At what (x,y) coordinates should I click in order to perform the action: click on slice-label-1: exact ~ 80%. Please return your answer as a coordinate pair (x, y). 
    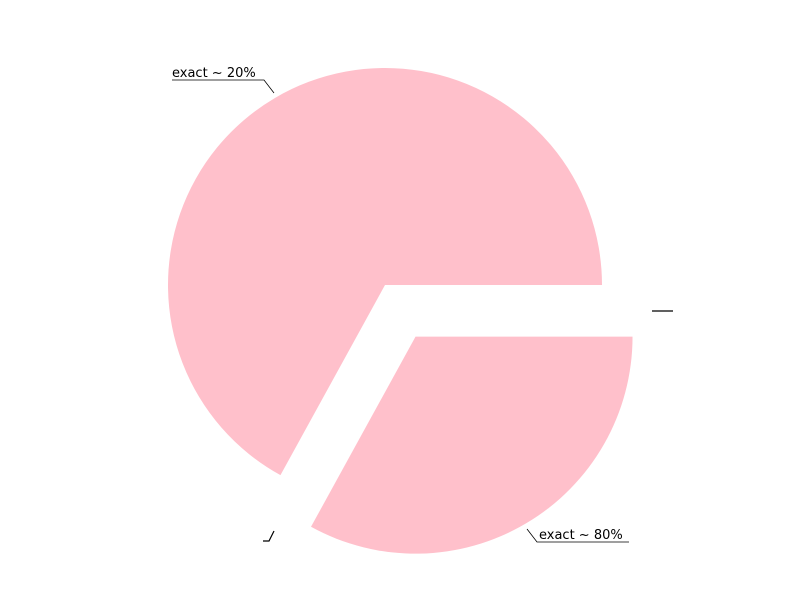
    Looking at the image, I should click on (581, 535).